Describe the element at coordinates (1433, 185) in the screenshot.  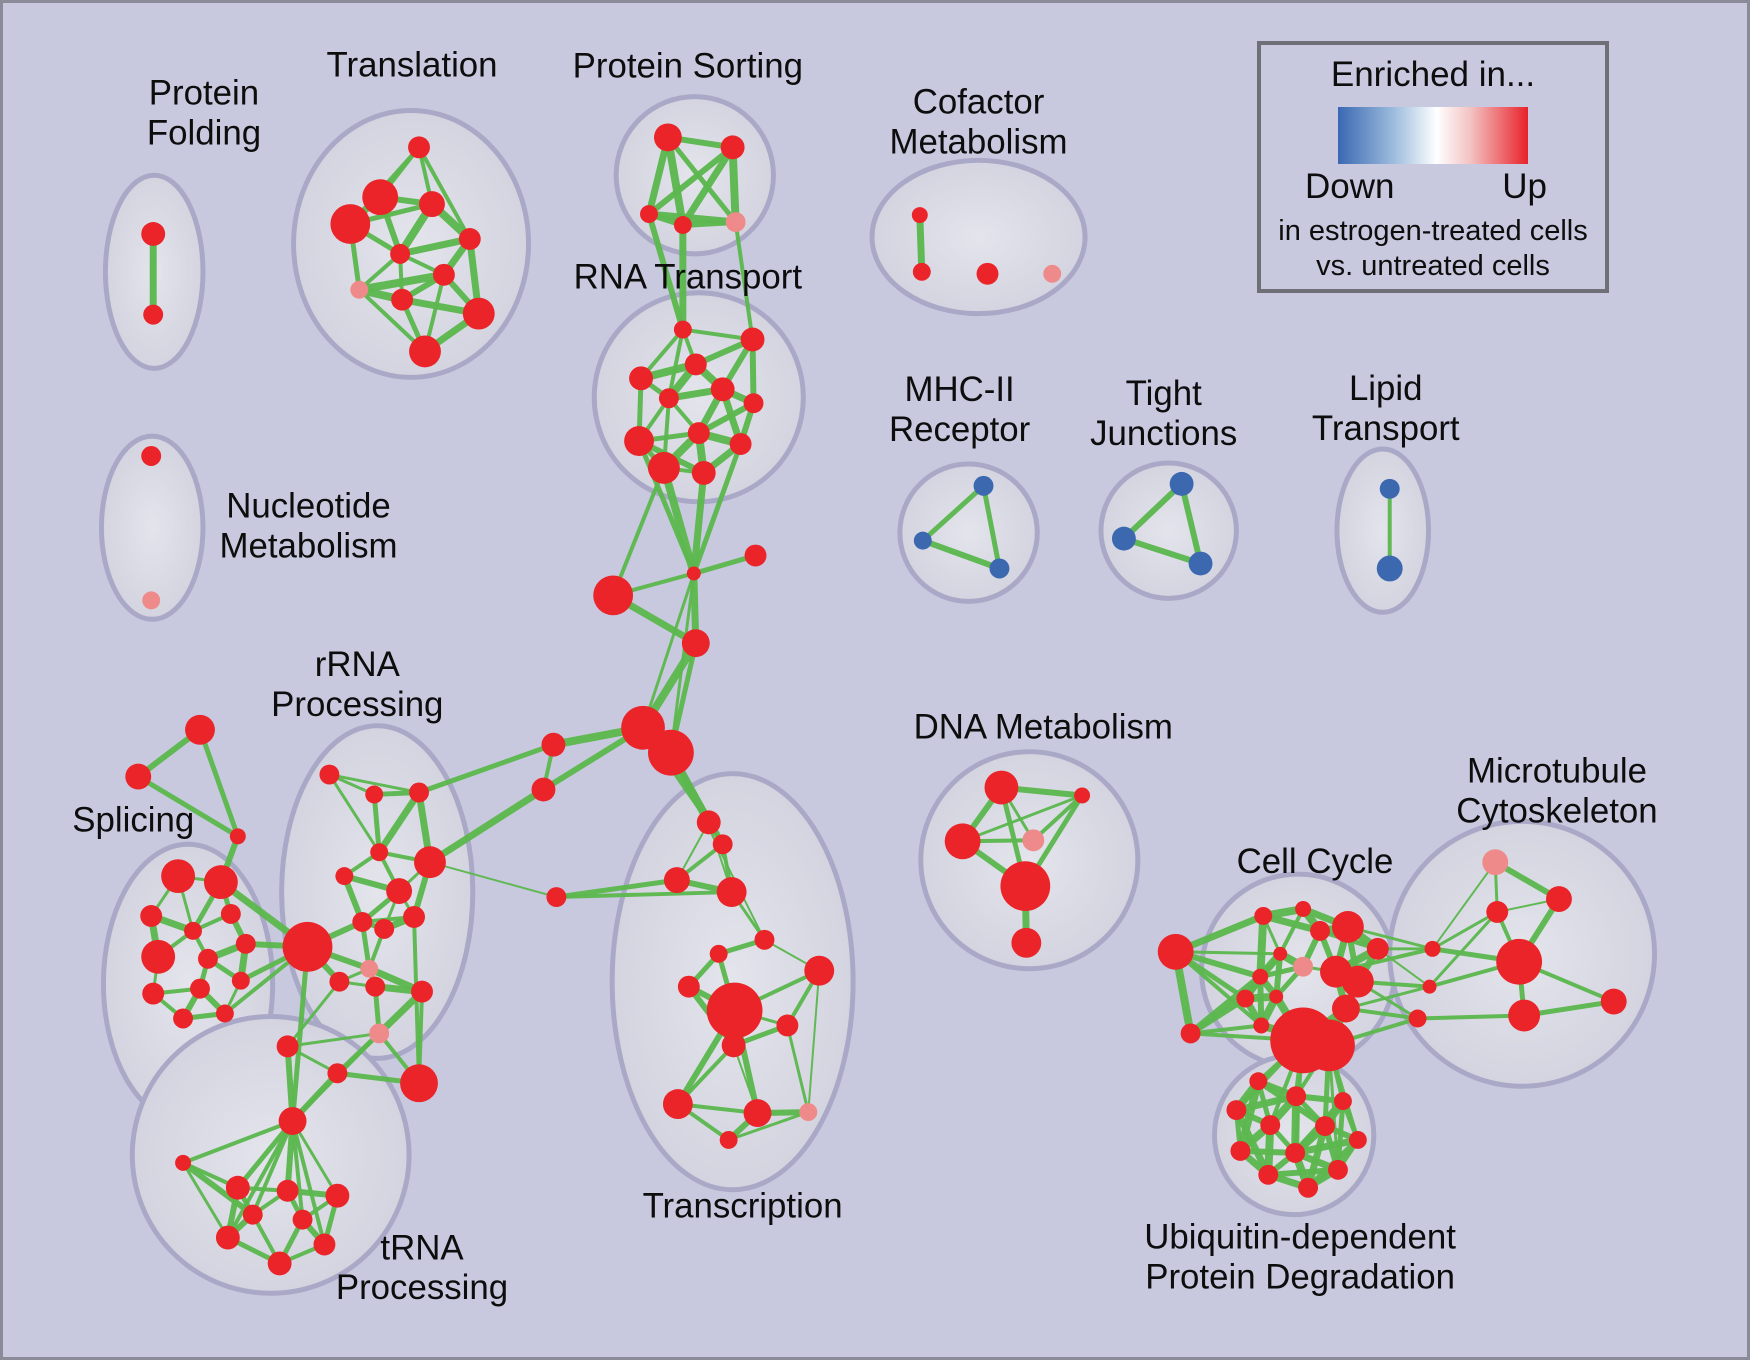
I see `legend-scale: Down Up` at that location.